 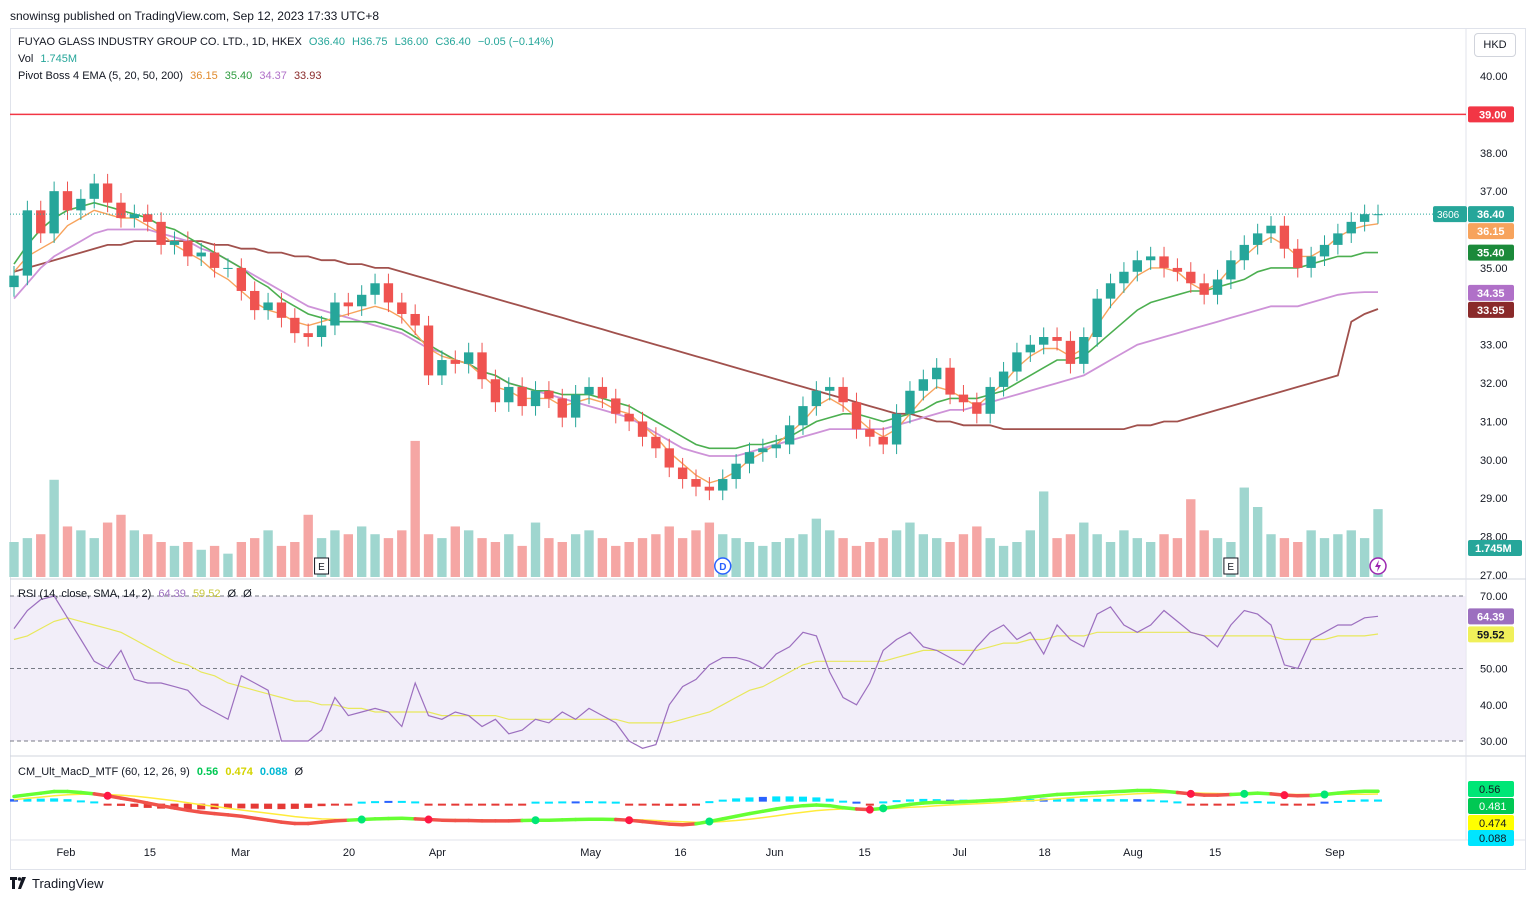 I want to click on currency-button: HKD, so click(x=1495, y=45).